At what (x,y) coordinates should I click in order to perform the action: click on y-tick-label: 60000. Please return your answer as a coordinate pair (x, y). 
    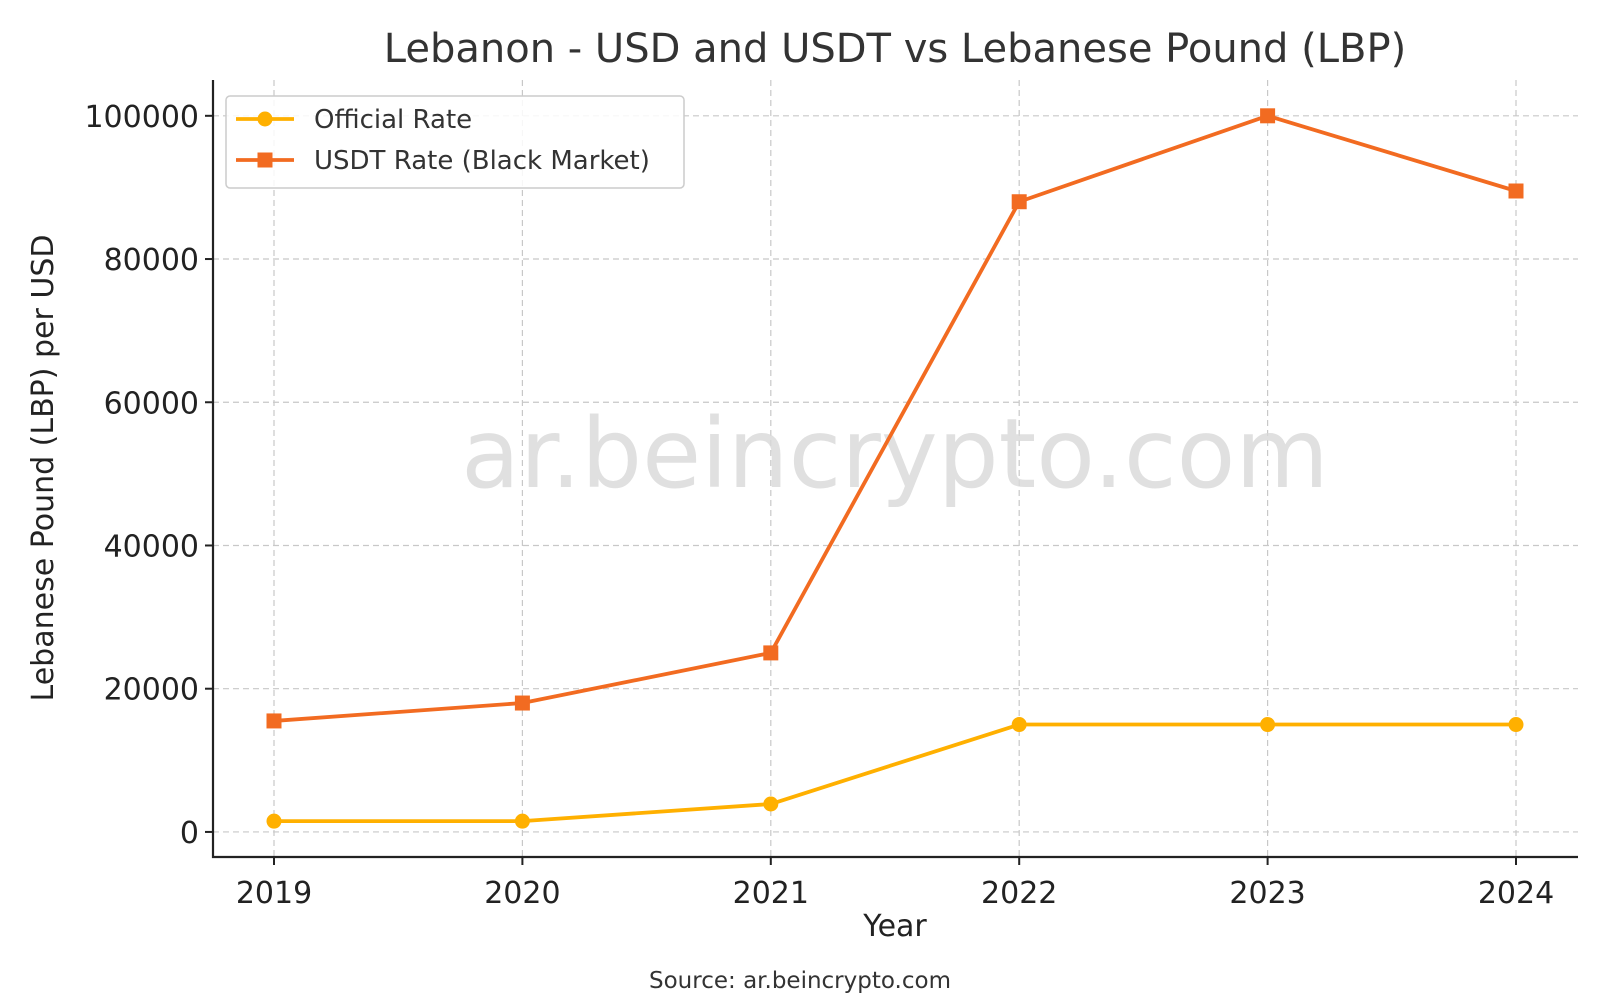
    Looking at the image, I should click on (151, 403).